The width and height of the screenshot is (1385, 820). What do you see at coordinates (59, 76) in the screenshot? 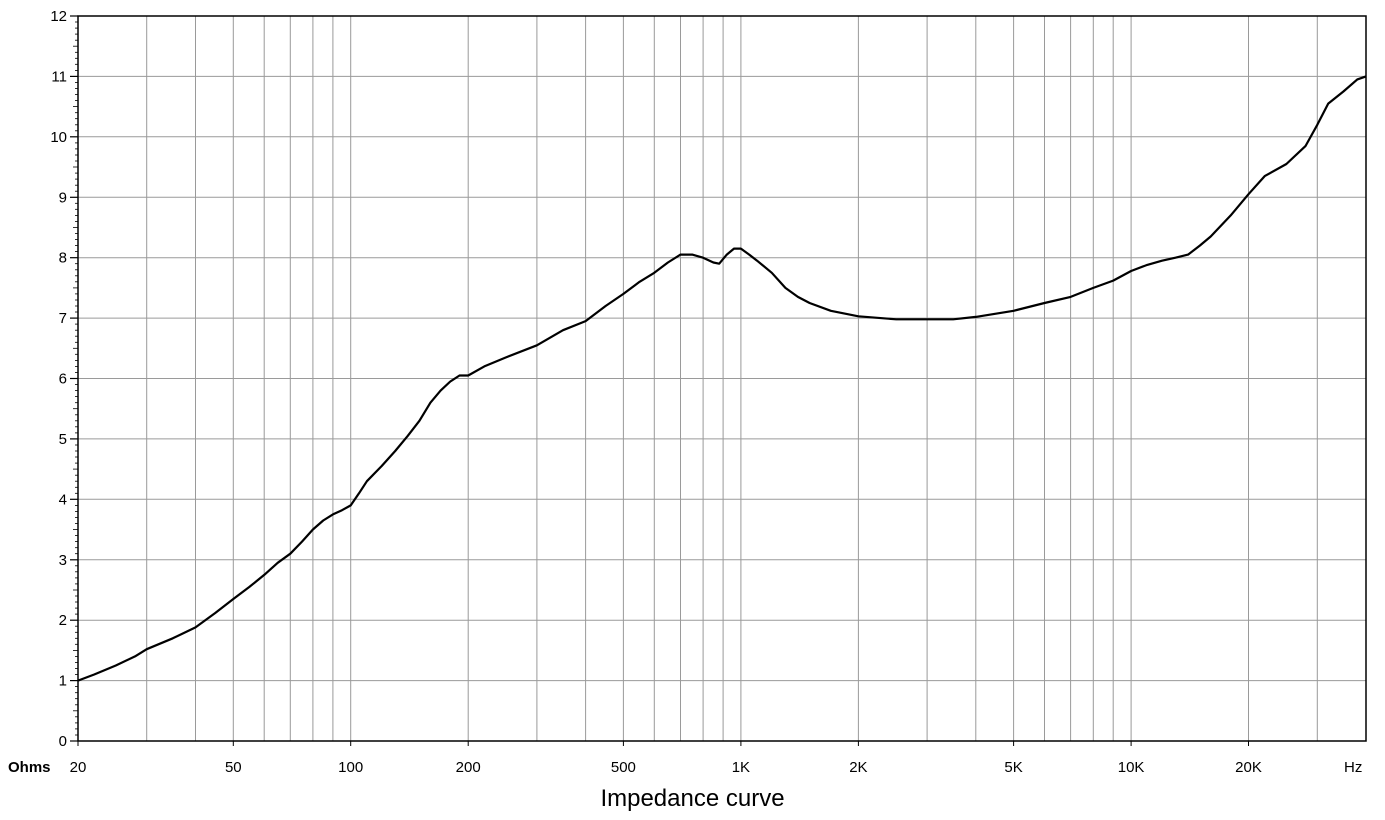
I see `y-tick-label: 11` at bounding box center [59, 76].